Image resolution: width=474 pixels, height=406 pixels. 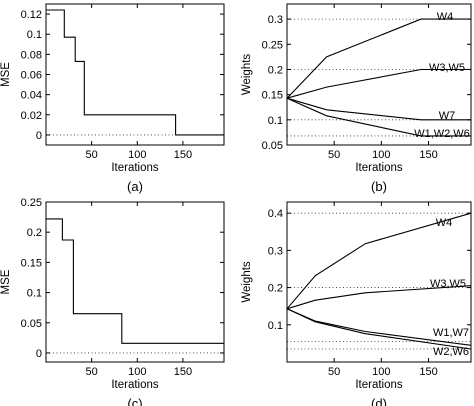 What do you see at coordinates (442, 134) in the screenshot?
I see `series-label: W1,W2,W6` at bounding box center [442, 134].